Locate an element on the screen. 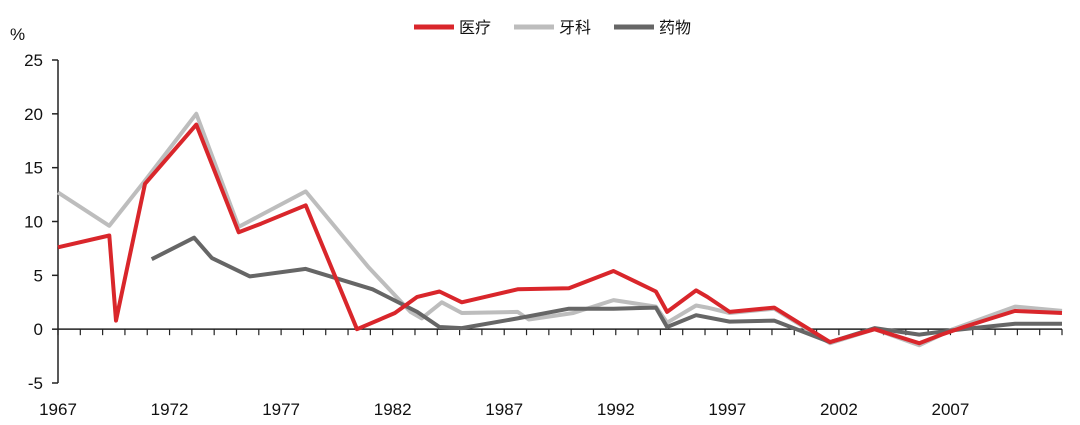 This screenshot has width=1080, height=425. legend-item: 牙科 is located at coordinates (552, 27).